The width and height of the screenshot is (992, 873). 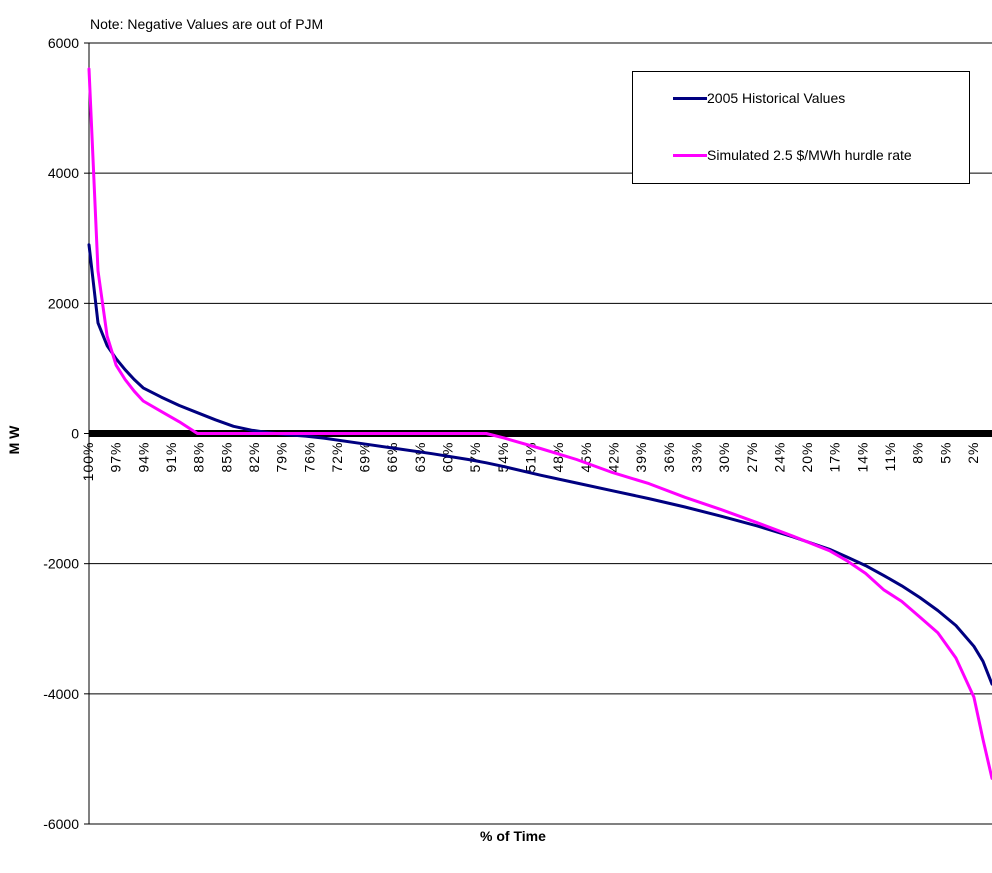 I want to click on legend-swatch-historical, so click(x=690, y=98).